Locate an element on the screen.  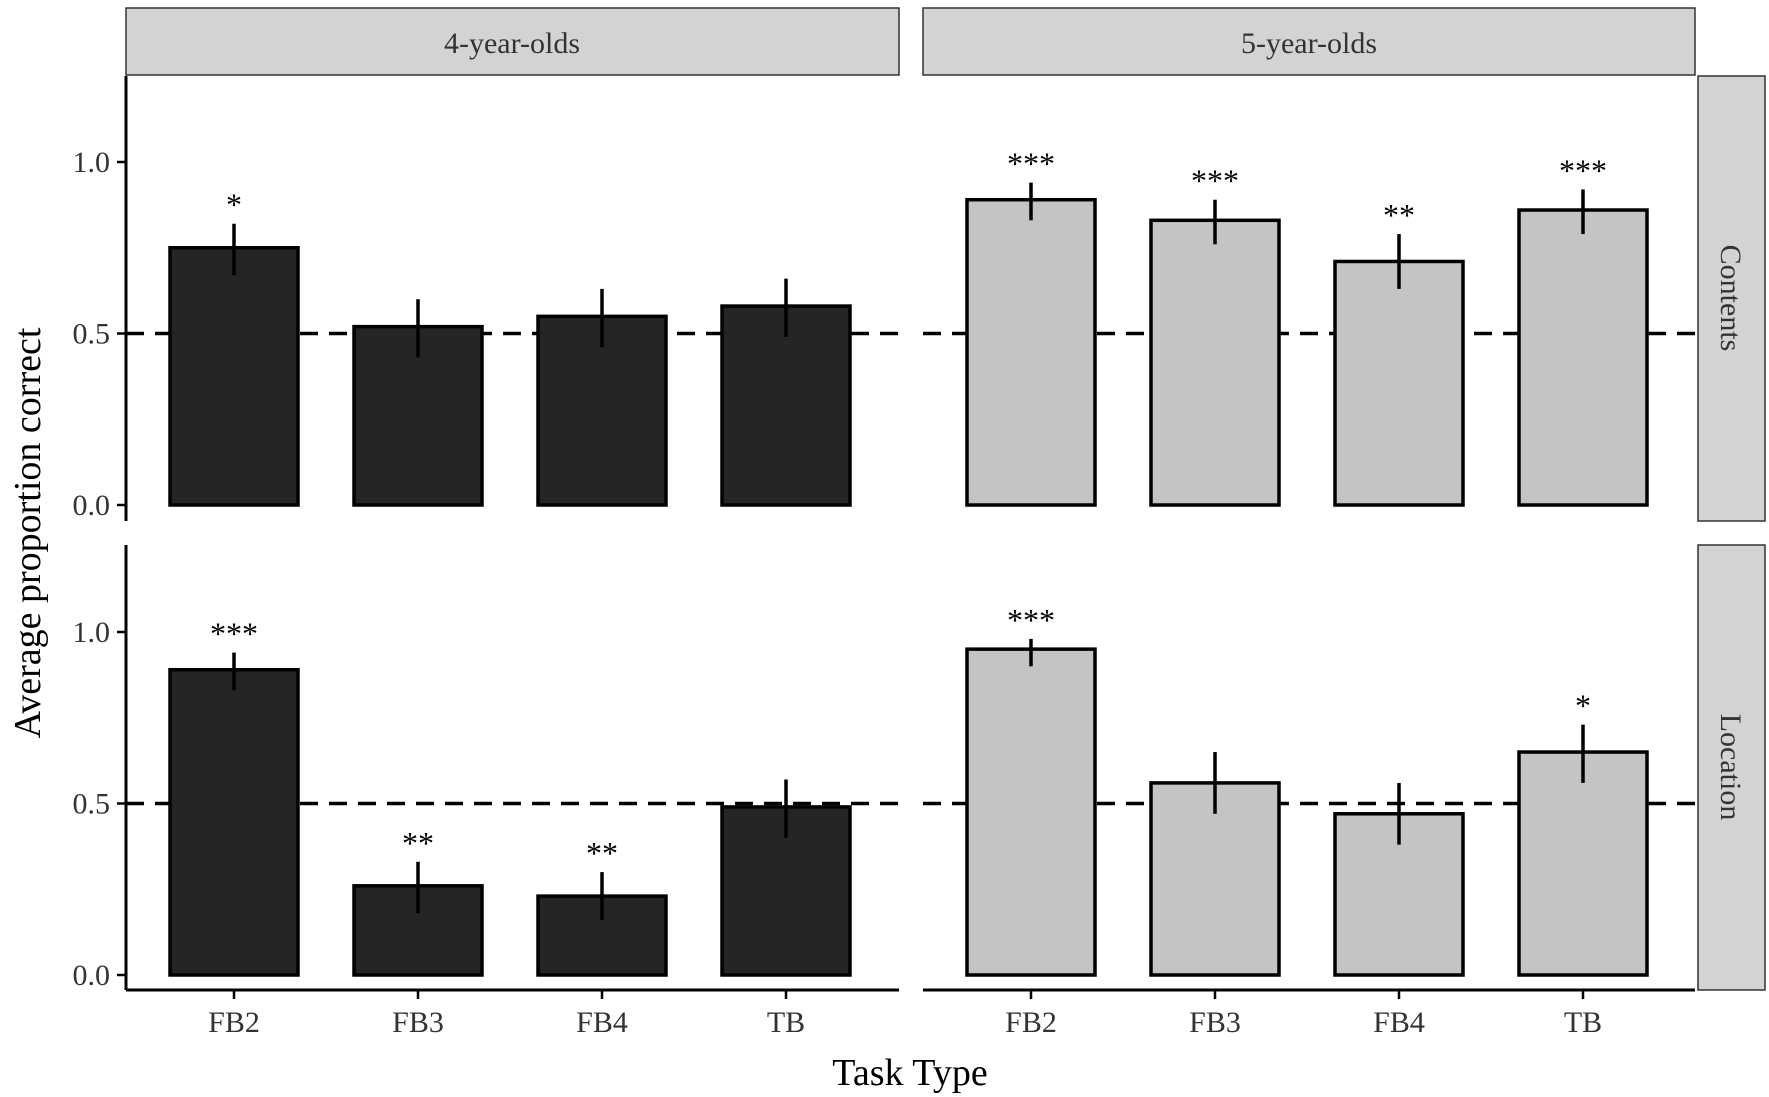
x-axis-title: Task Type is located at coordinates (909, 1073).